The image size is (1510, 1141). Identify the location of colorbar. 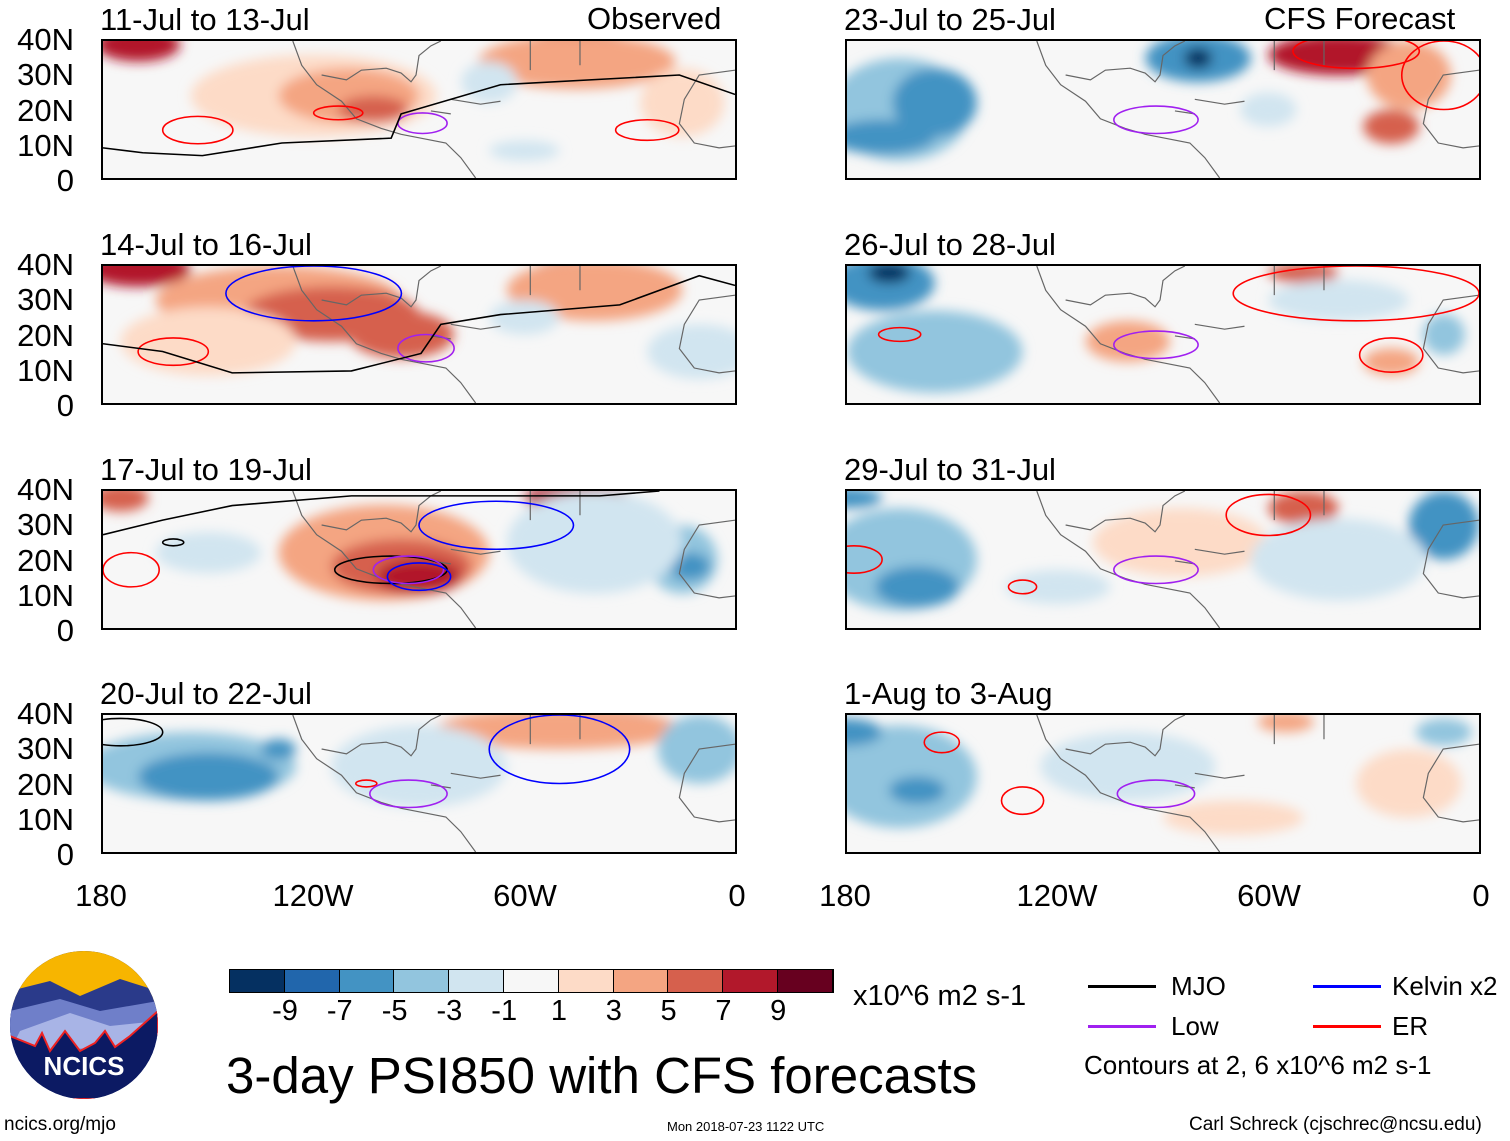
(531, 981).